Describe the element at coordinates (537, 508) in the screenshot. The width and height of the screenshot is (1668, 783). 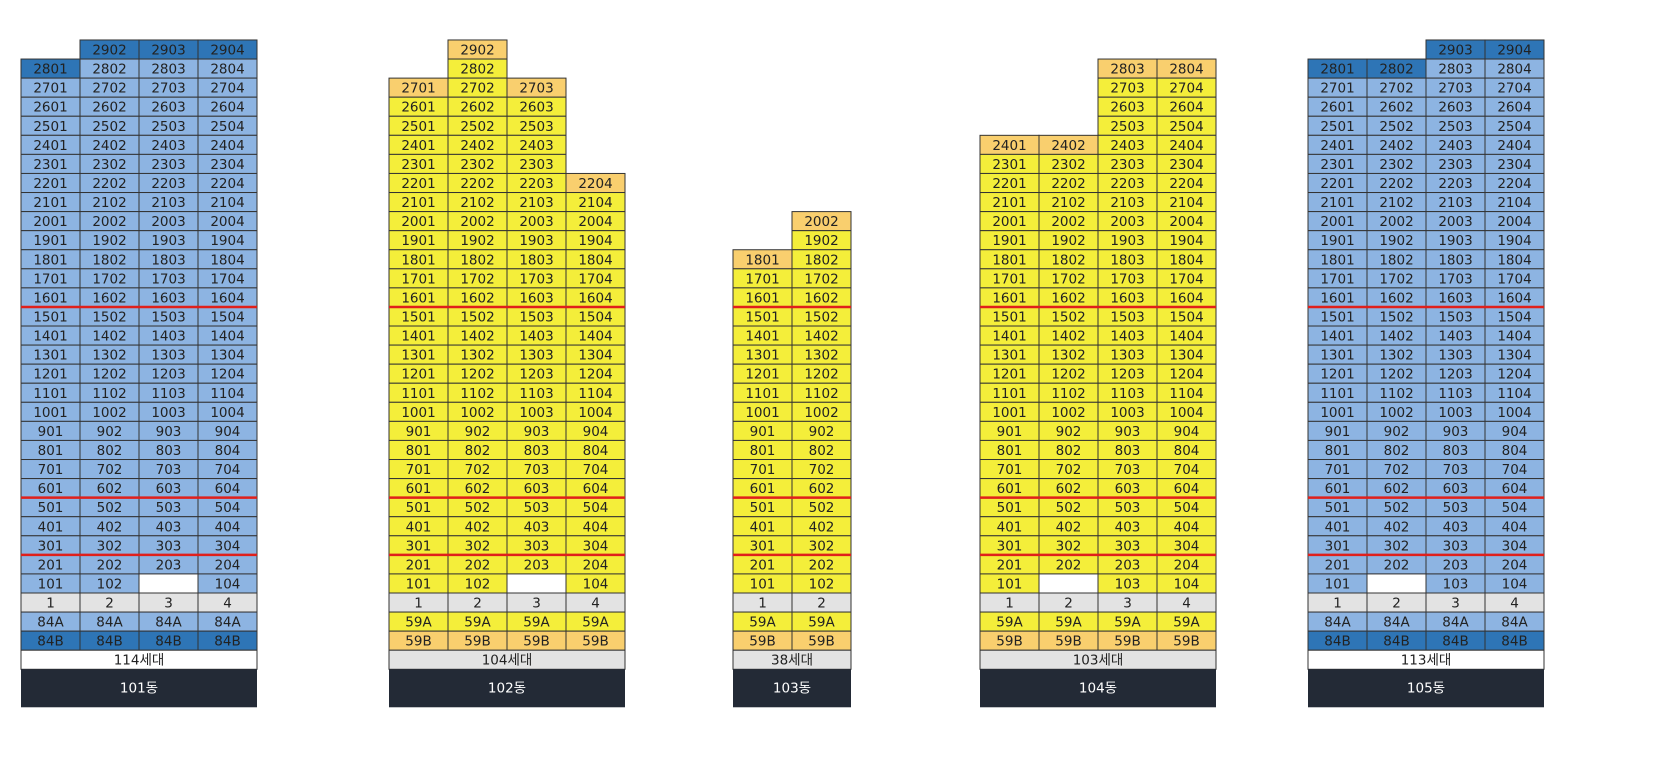
I see `unit-cell-label: 503` at that location.